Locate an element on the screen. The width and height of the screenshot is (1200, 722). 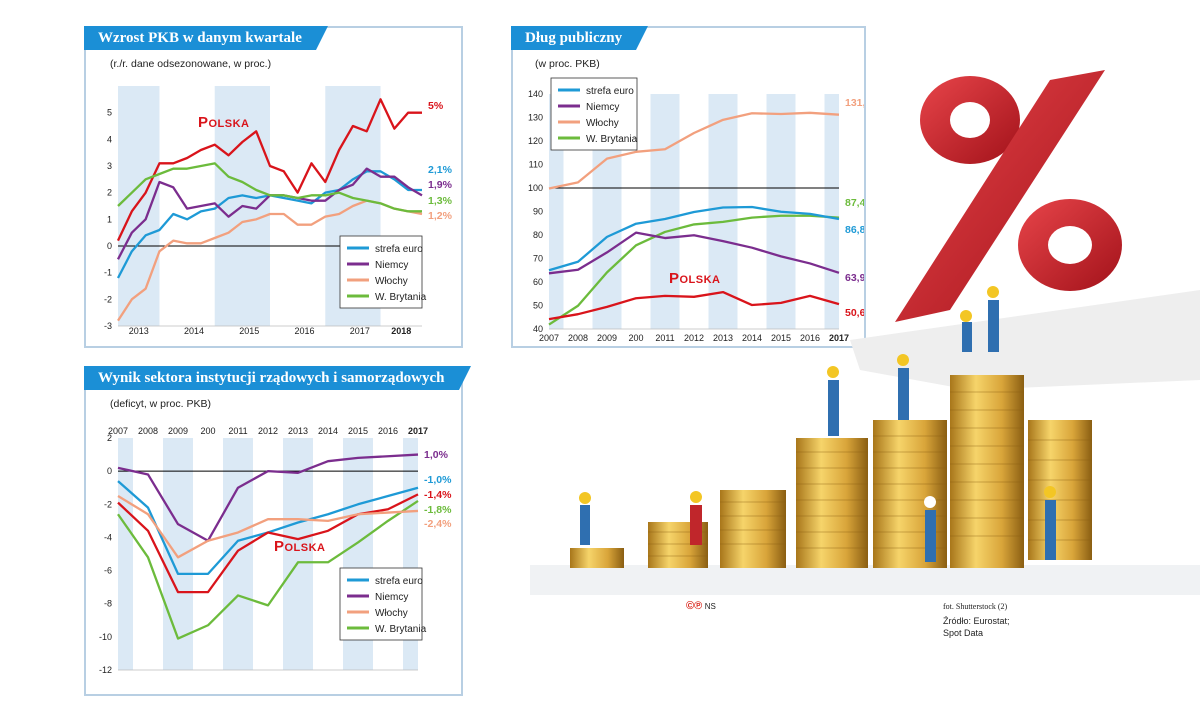
x-tick-label: 2007 is located at coordinates (118, 431).